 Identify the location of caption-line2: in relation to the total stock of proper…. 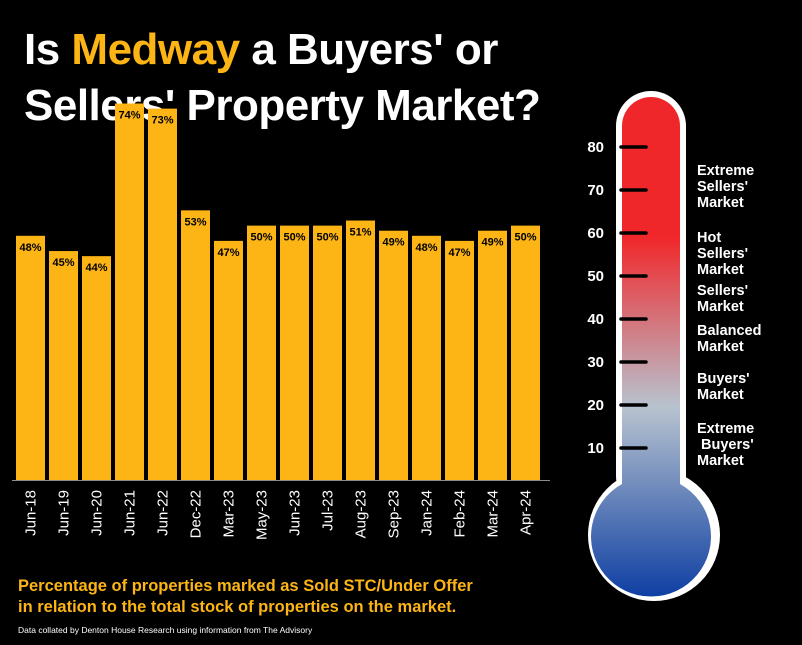
(237, 607).